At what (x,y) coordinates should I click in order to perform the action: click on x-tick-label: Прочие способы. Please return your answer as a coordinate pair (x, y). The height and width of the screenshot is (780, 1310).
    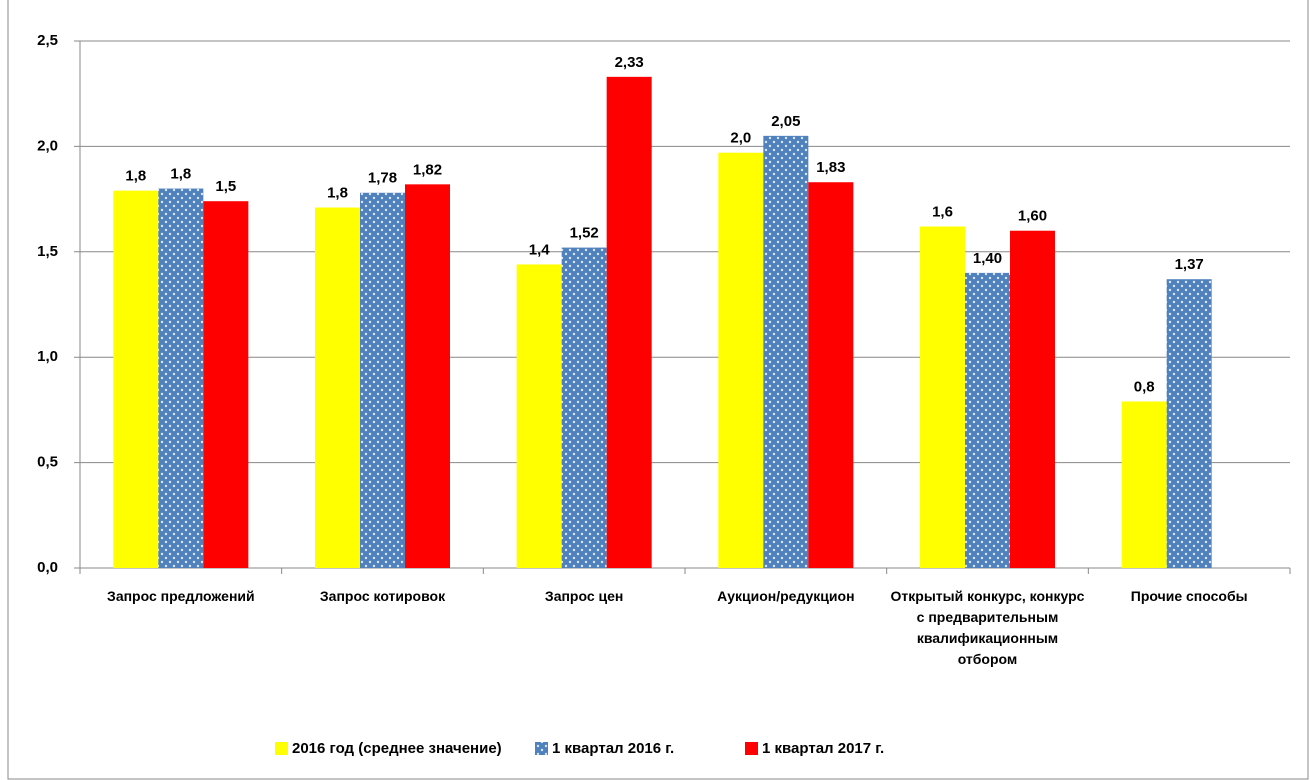
    Looking at the image, I should click on (1189, 596).